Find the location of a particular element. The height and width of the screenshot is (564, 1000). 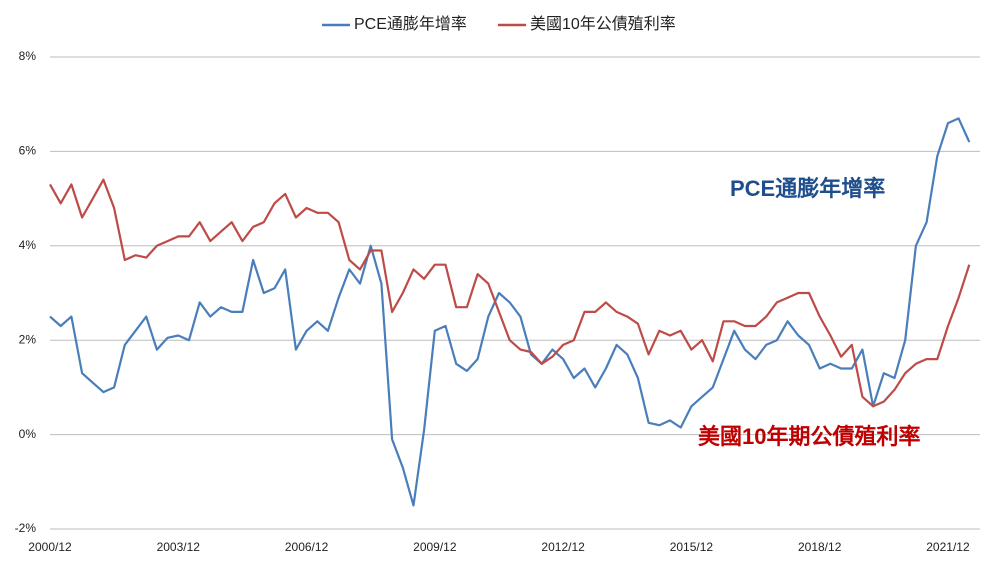

x-tick-label: 2015/12 is located at coordinates (692, 547).